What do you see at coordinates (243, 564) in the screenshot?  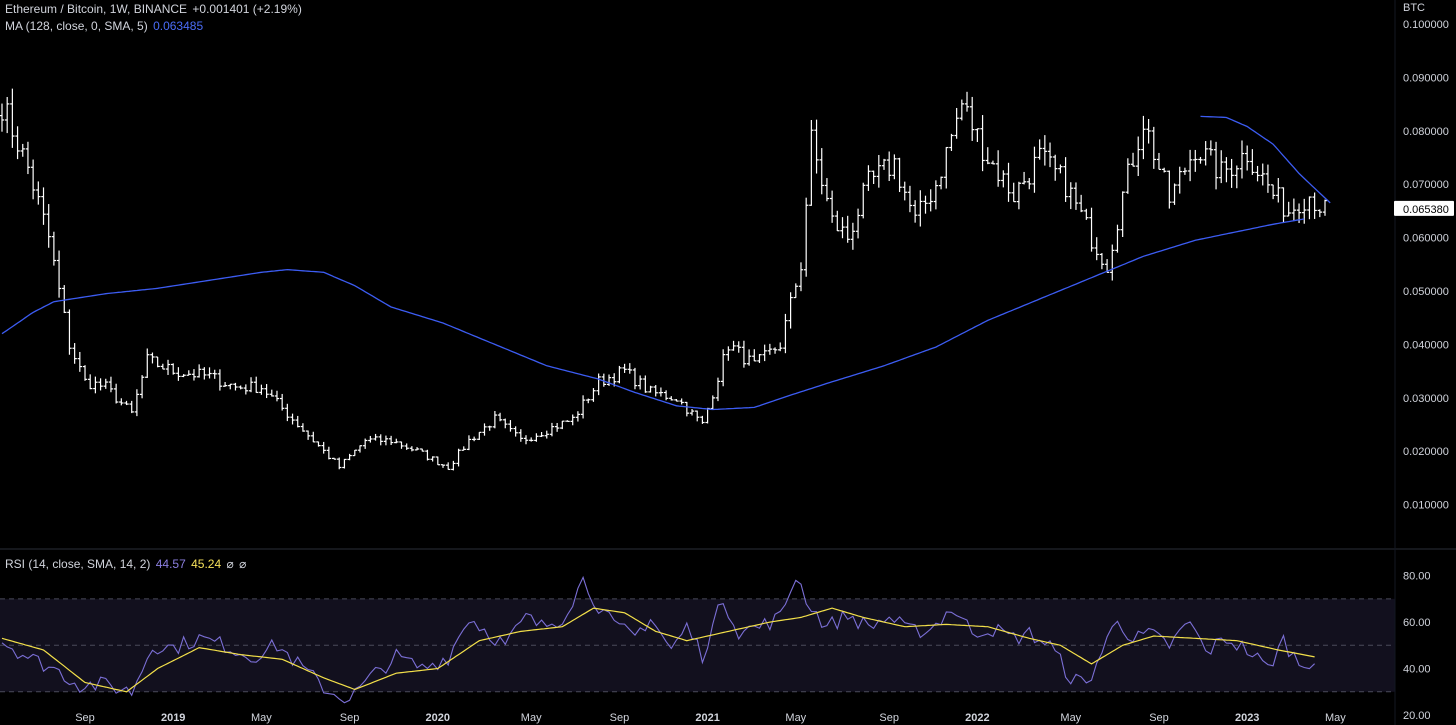 I see `visibility-icon: ⌀` at bounding box center [243, 564].